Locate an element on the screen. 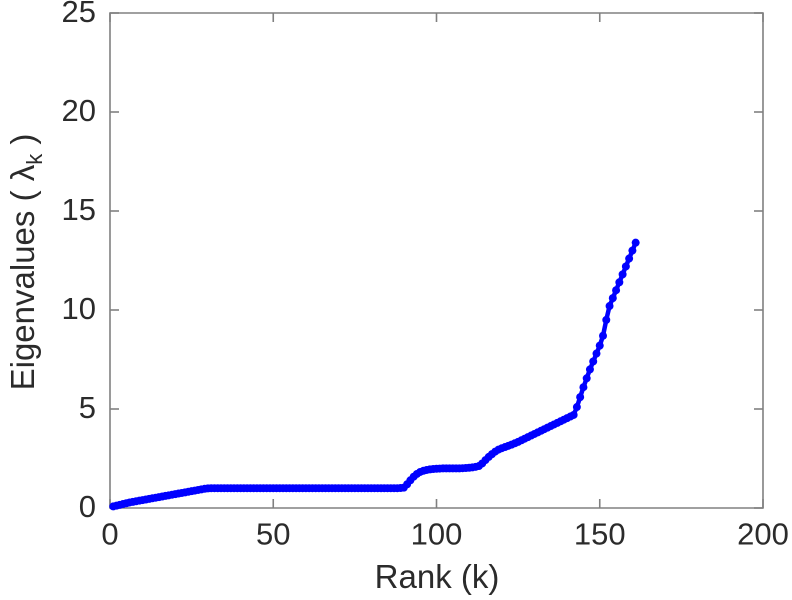 The image size is (792, 600). y-tick-label: 15 is located at coordinates (79, 209).